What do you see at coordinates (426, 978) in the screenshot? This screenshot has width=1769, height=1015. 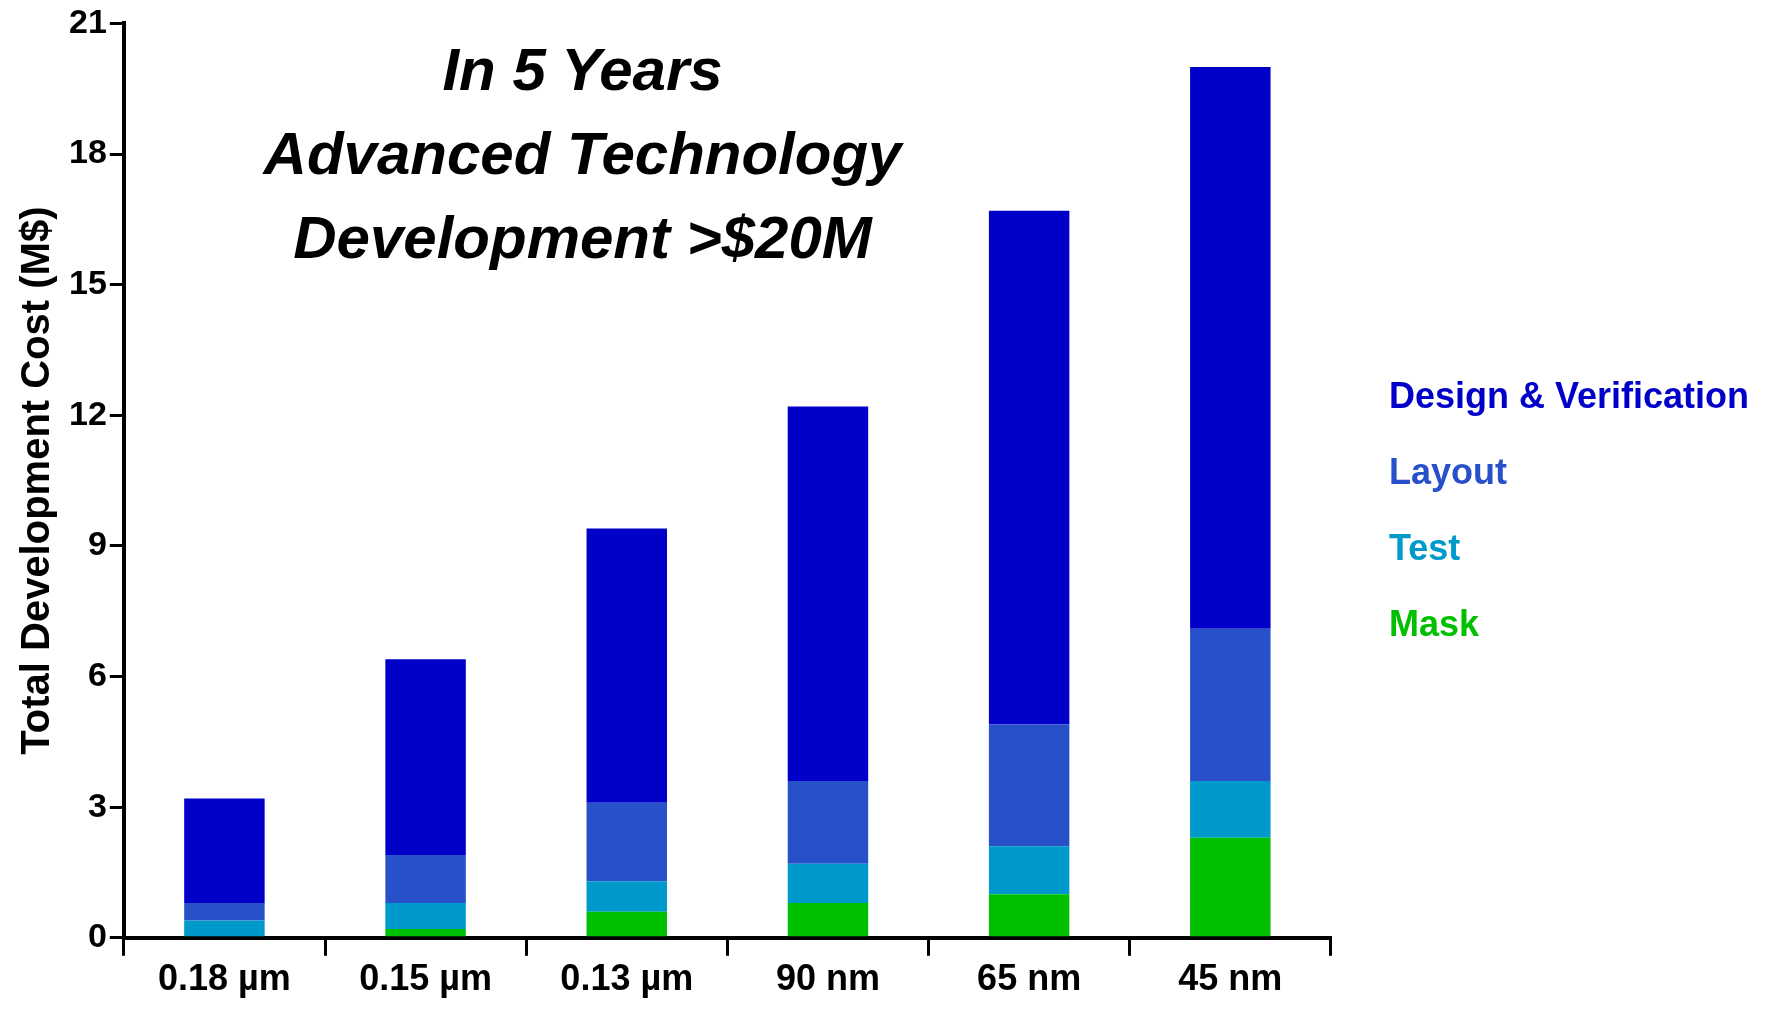 I see `x-tick-label: 0.15 µm` at bounding box center [426, 978].